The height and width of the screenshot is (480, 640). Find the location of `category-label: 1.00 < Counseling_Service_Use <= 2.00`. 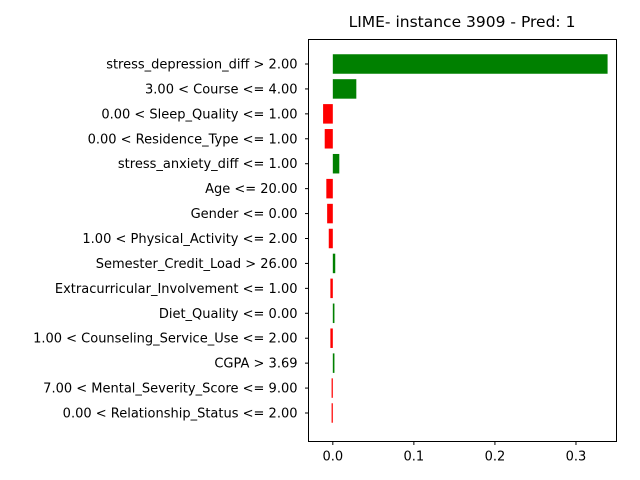

category-label: 1.00 < Counseling_Service_Use <= 2.00 is located at coordinates (165, 339).